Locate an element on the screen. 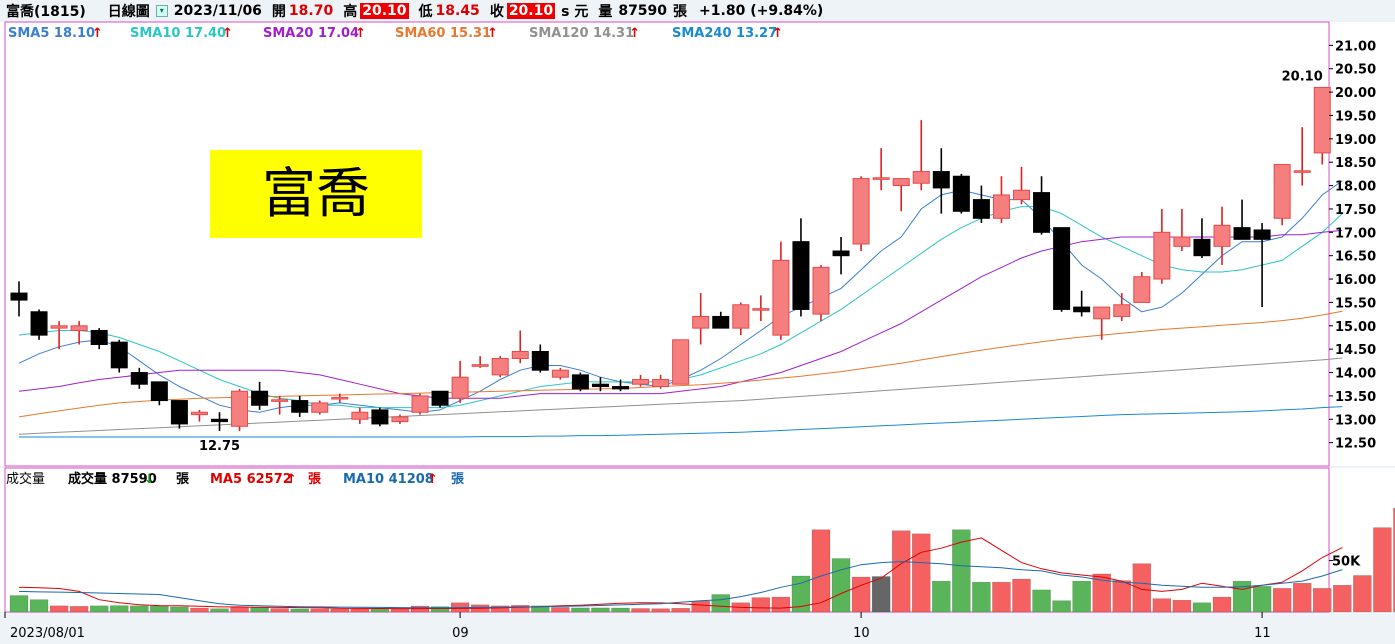 This screenshot has width=1395, height=644. price-tick-label: 20.50 is located at coordinates (1355, 70).